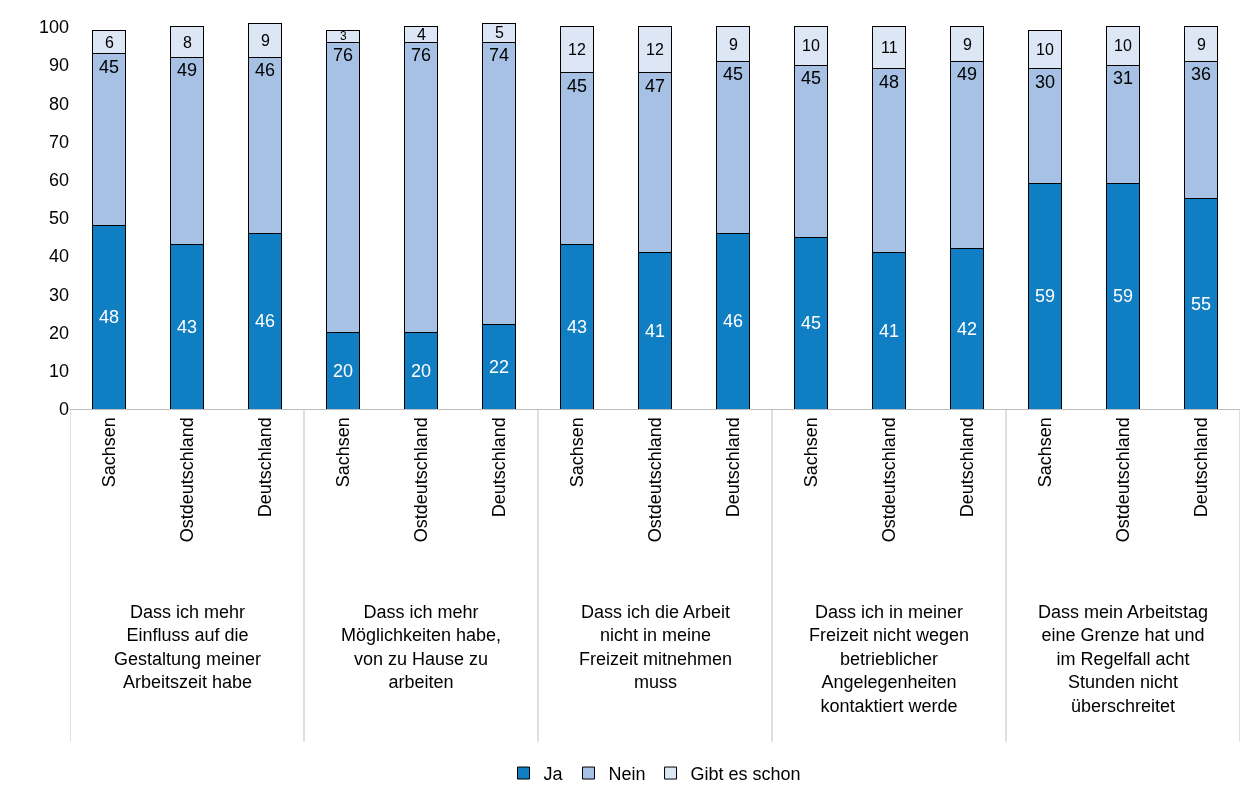 The width and height of the screenshot is (1245, 796). I want to click on data-label: 4, so click(421, 34).